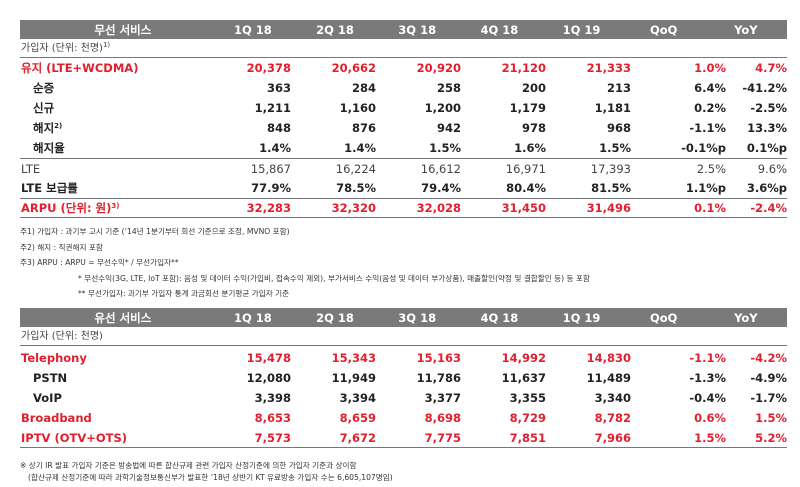  Describe the element at coordinates (710, 108) in the screenshot. I see `cell: 0.2%` at that location.